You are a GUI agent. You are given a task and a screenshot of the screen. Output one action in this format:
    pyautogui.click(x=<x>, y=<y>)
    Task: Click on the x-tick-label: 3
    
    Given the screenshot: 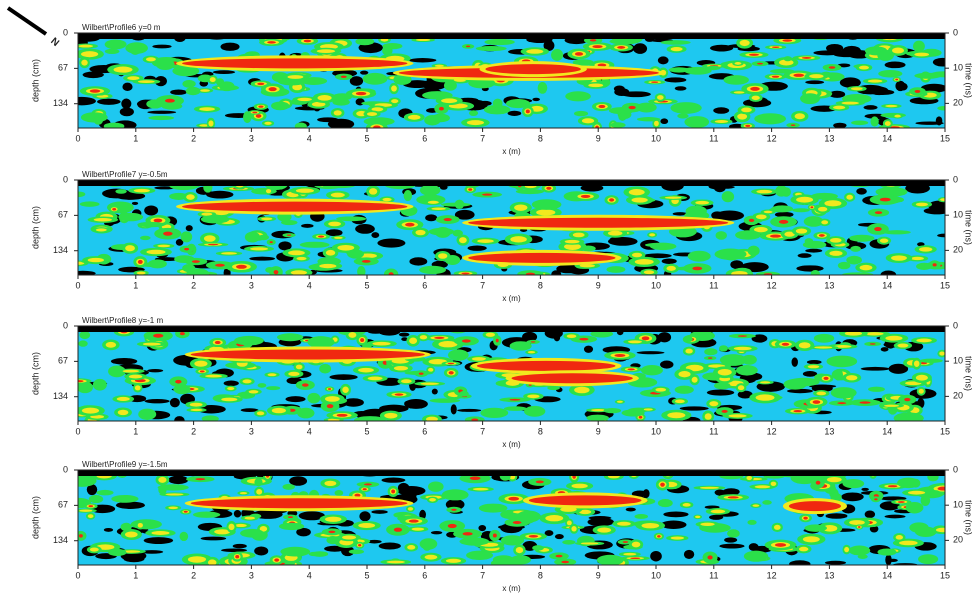 What is the action you would take?
    pyautogui.click(x=251, y=285)
    